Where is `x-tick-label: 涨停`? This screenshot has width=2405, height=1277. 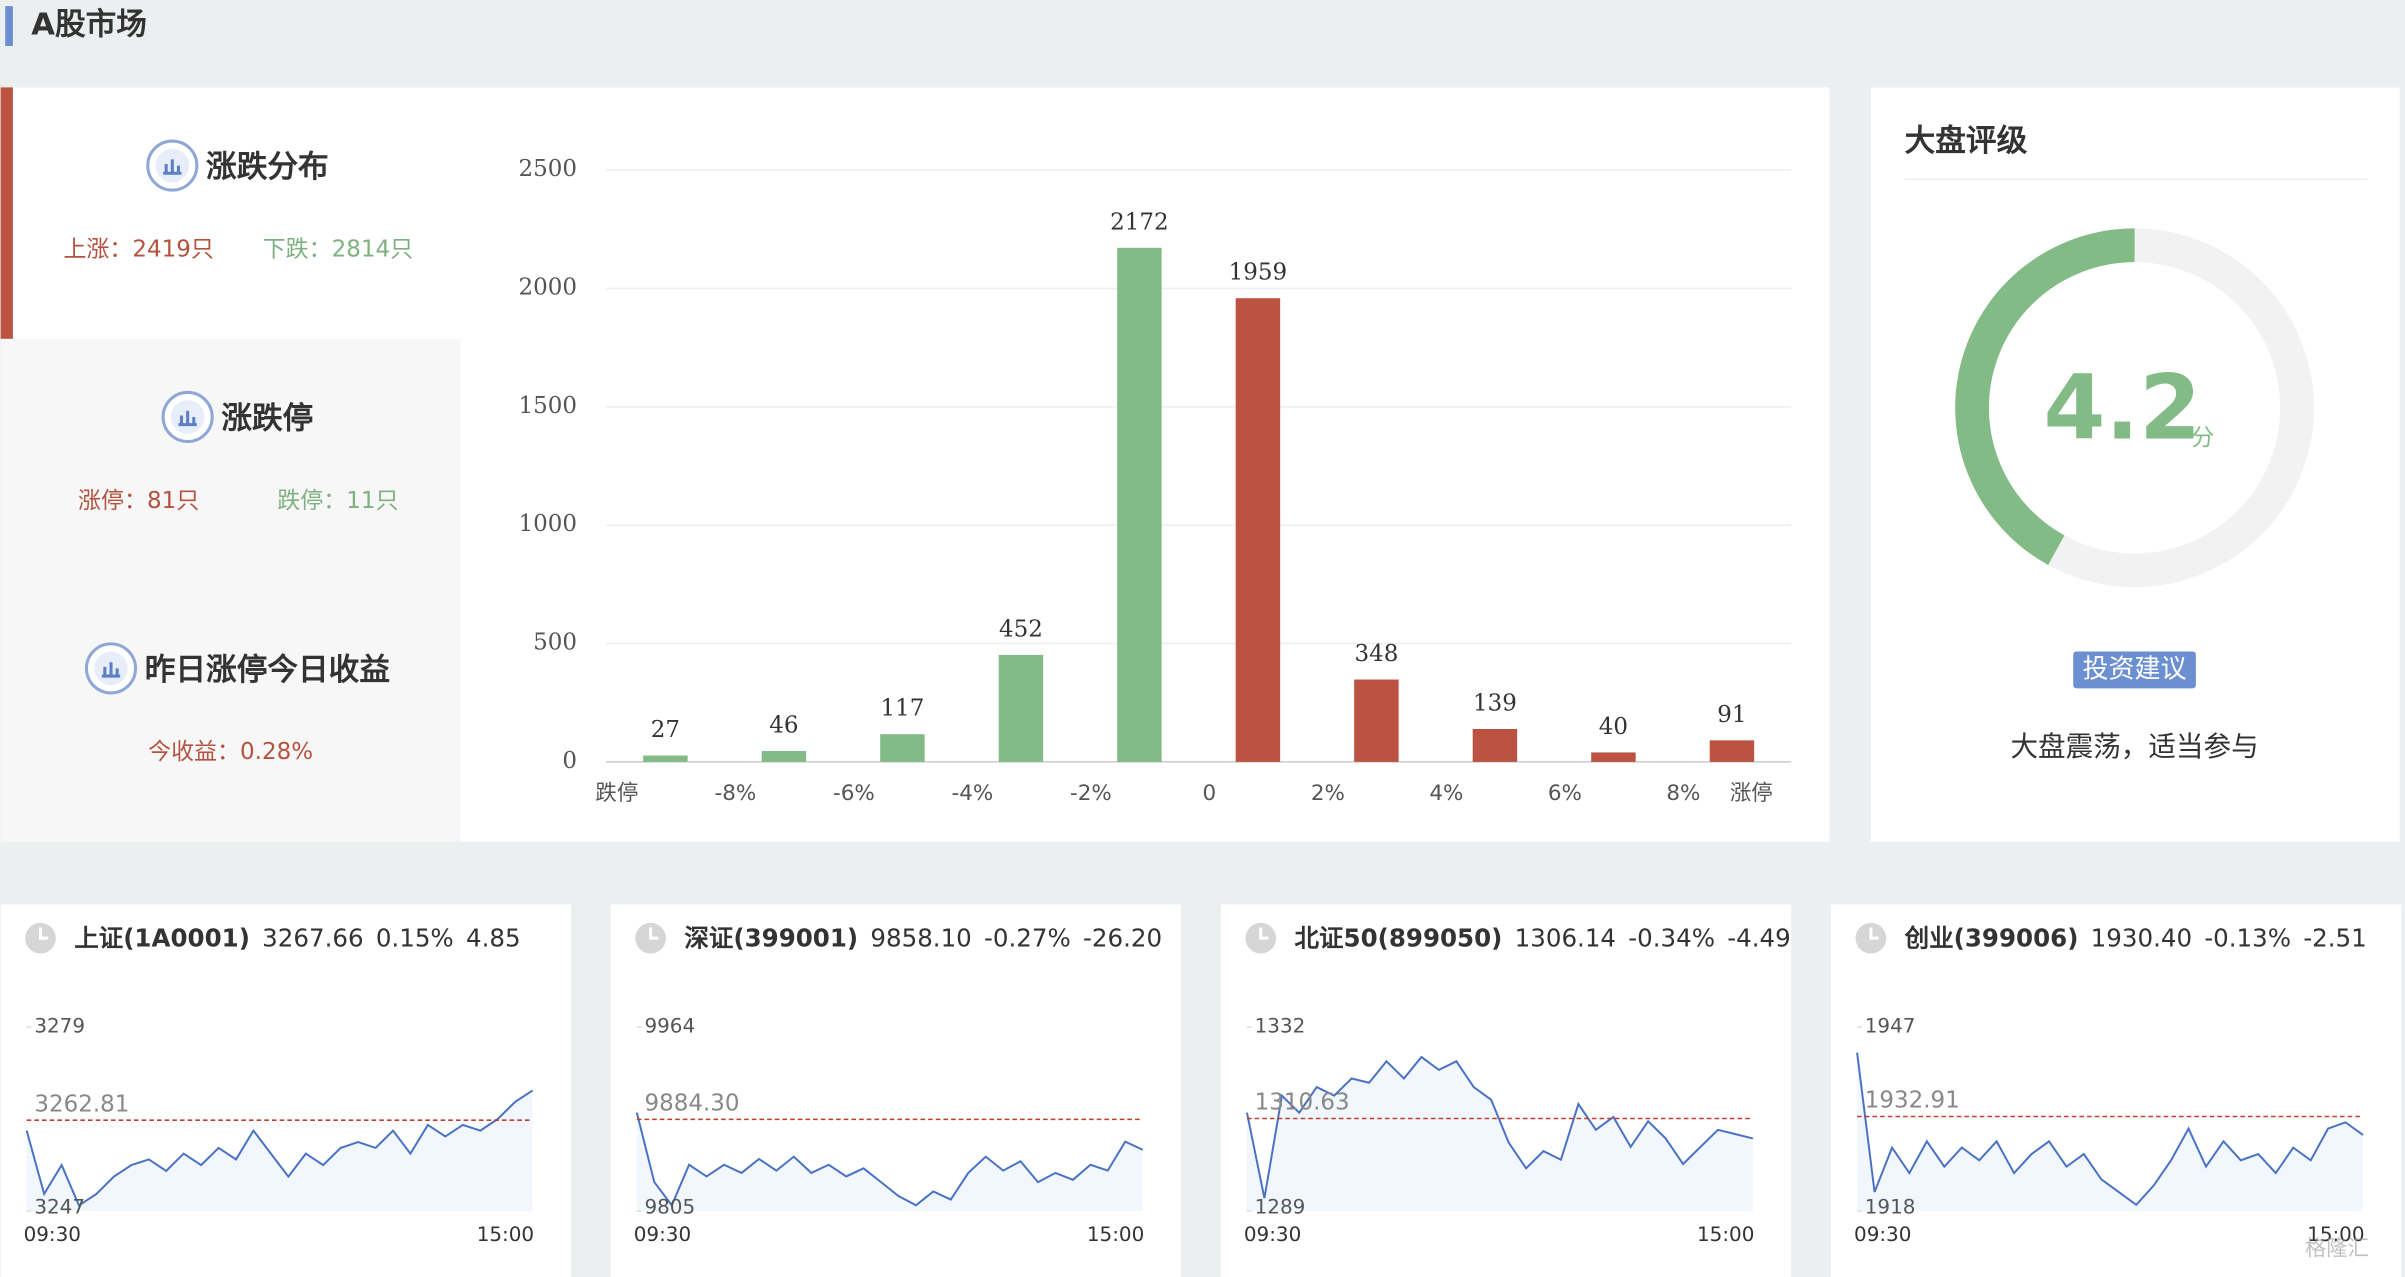 x-tick-label: 涨停 is located at coordinates (1751, 793).